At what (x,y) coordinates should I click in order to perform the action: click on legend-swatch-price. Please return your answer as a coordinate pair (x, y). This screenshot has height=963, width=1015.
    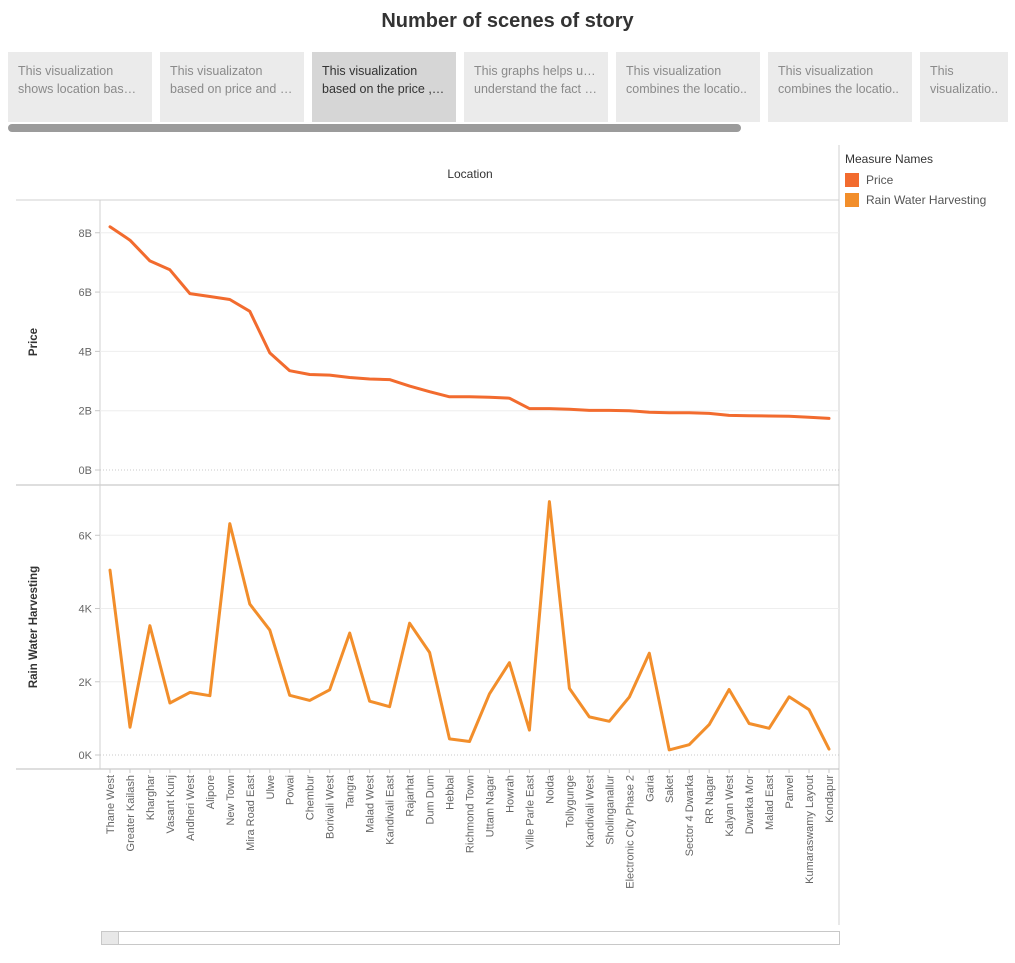
    Looking at the image, I should click on (852, 180).